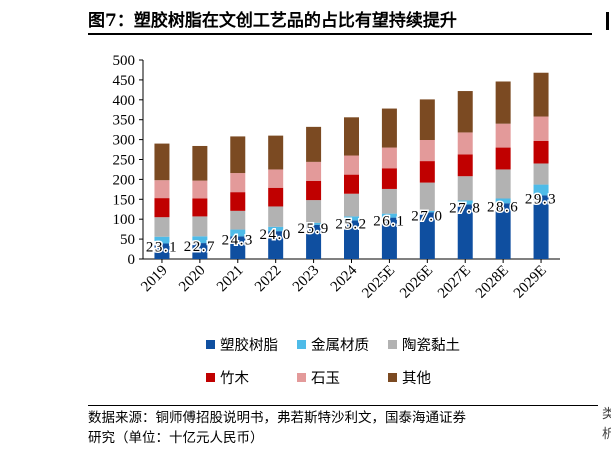  What do you see at coordinates (124, 180) in the screenshot?
I see `y-tick-label: 200` at bounding box center [124, 180].